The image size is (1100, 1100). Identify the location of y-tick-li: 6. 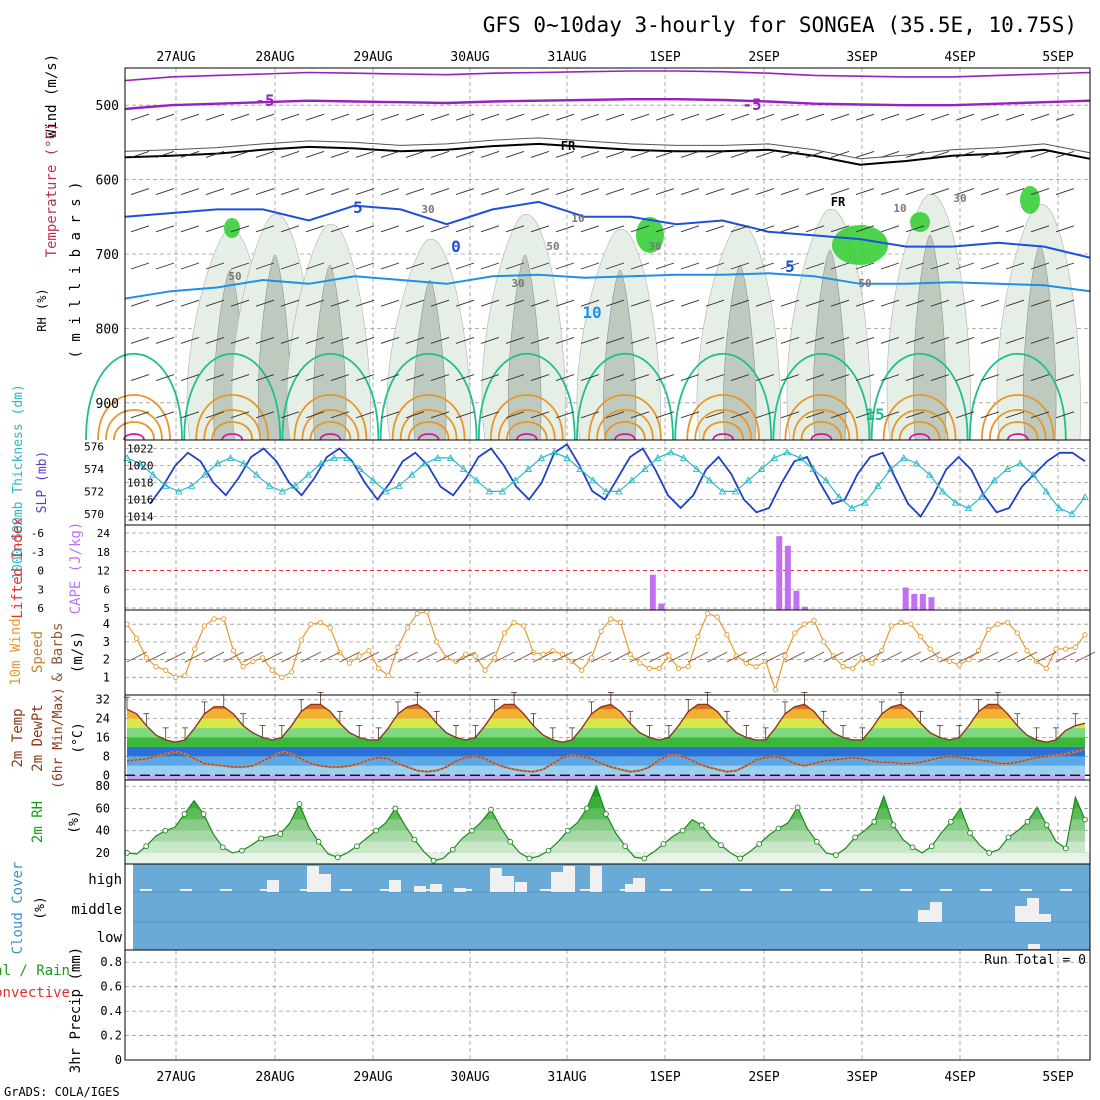
(40, 608).